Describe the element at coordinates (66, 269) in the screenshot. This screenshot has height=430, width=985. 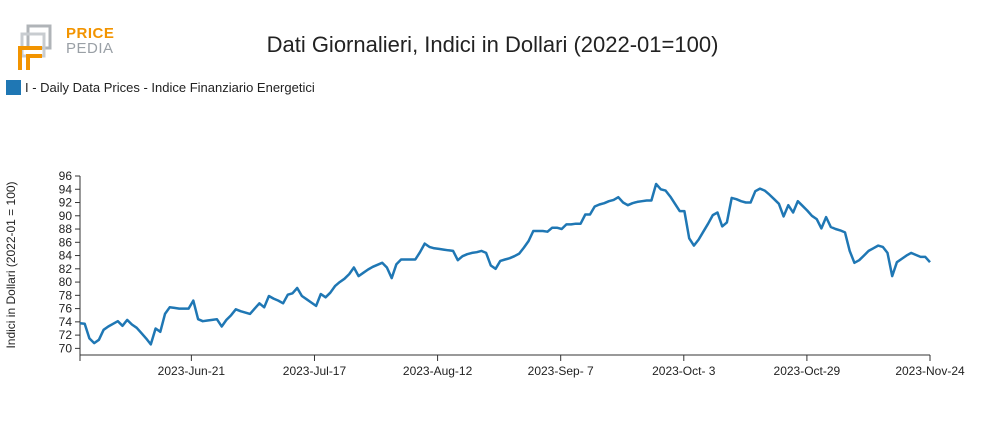
I see `y-tick-label: 82` at that location.